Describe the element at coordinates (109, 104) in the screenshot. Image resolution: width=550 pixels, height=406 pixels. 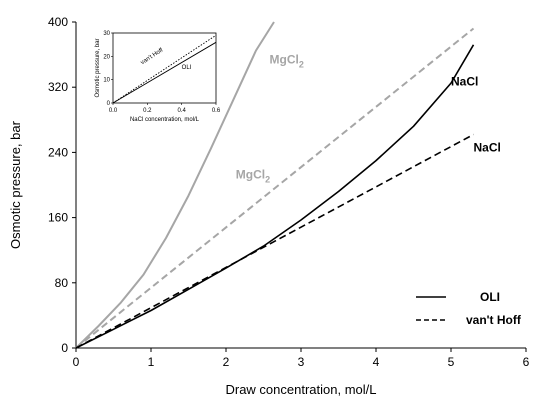
I see `inset-y-tick-label: 0` at that location.